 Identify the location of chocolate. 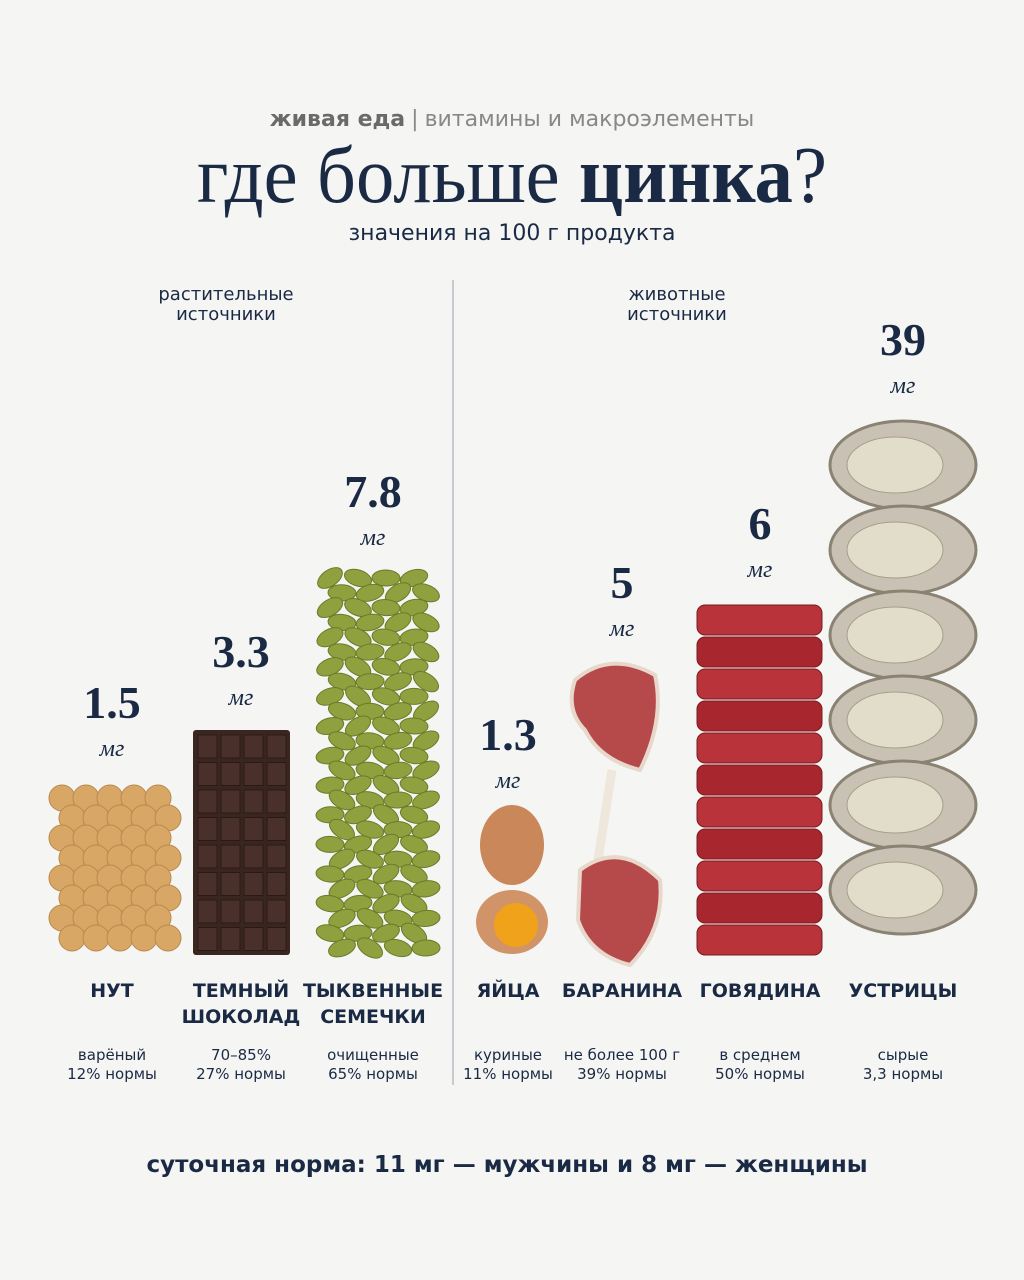
(241, 842).